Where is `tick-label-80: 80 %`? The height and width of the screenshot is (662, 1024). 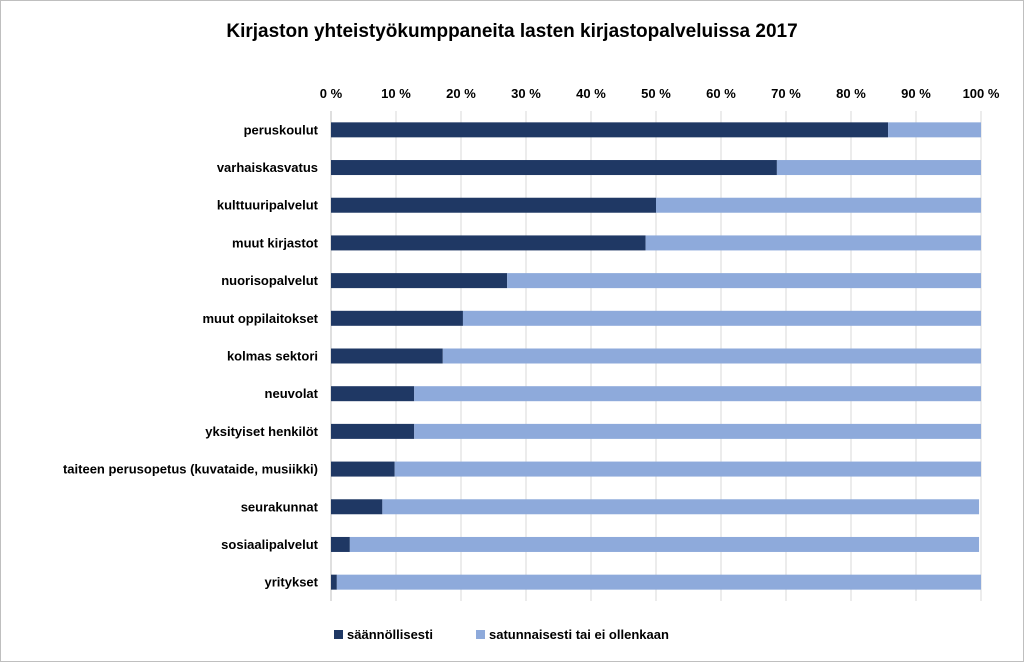 tick-label-80: 80 % is located at coordinates (851, 93).